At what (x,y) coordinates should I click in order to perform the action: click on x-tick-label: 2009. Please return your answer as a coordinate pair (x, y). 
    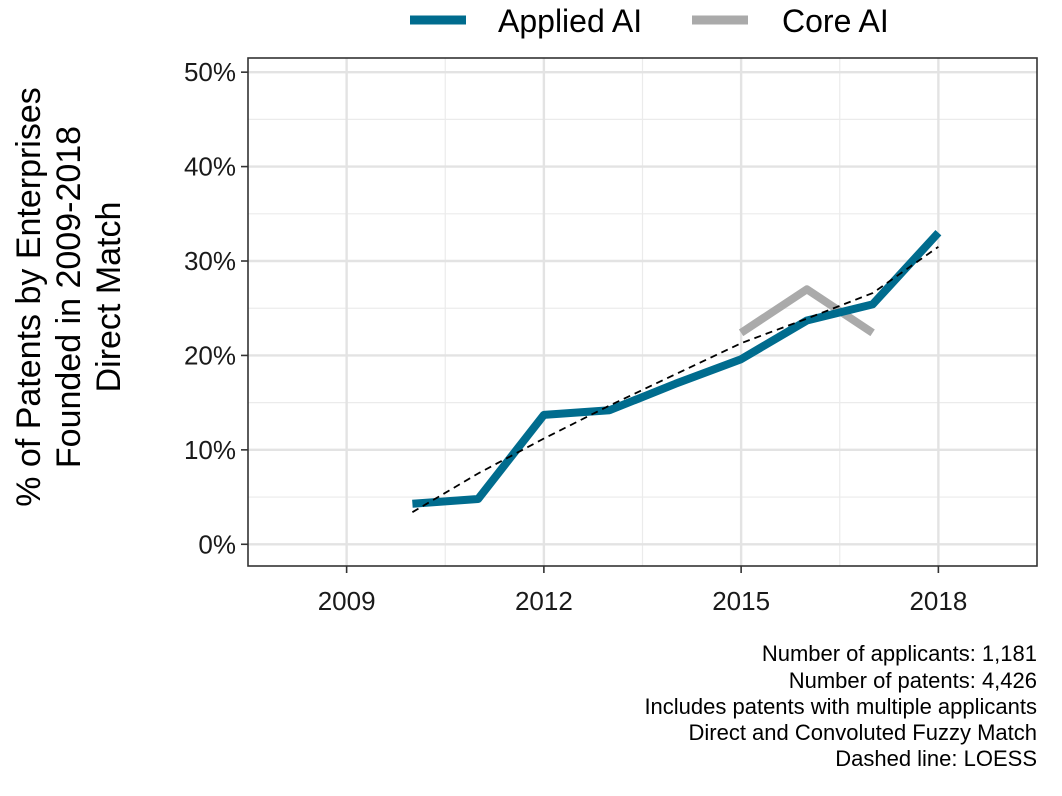
    Looking at the image, I should click on (347, 601).